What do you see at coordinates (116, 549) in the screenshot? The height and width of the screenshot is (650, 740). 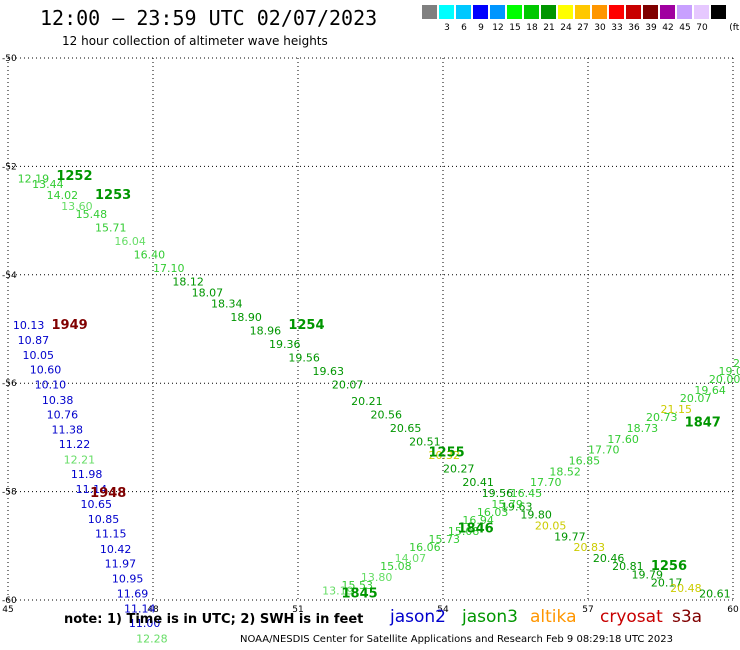 I see `data-point-label: 10.42` at bounding box center [116, 549].